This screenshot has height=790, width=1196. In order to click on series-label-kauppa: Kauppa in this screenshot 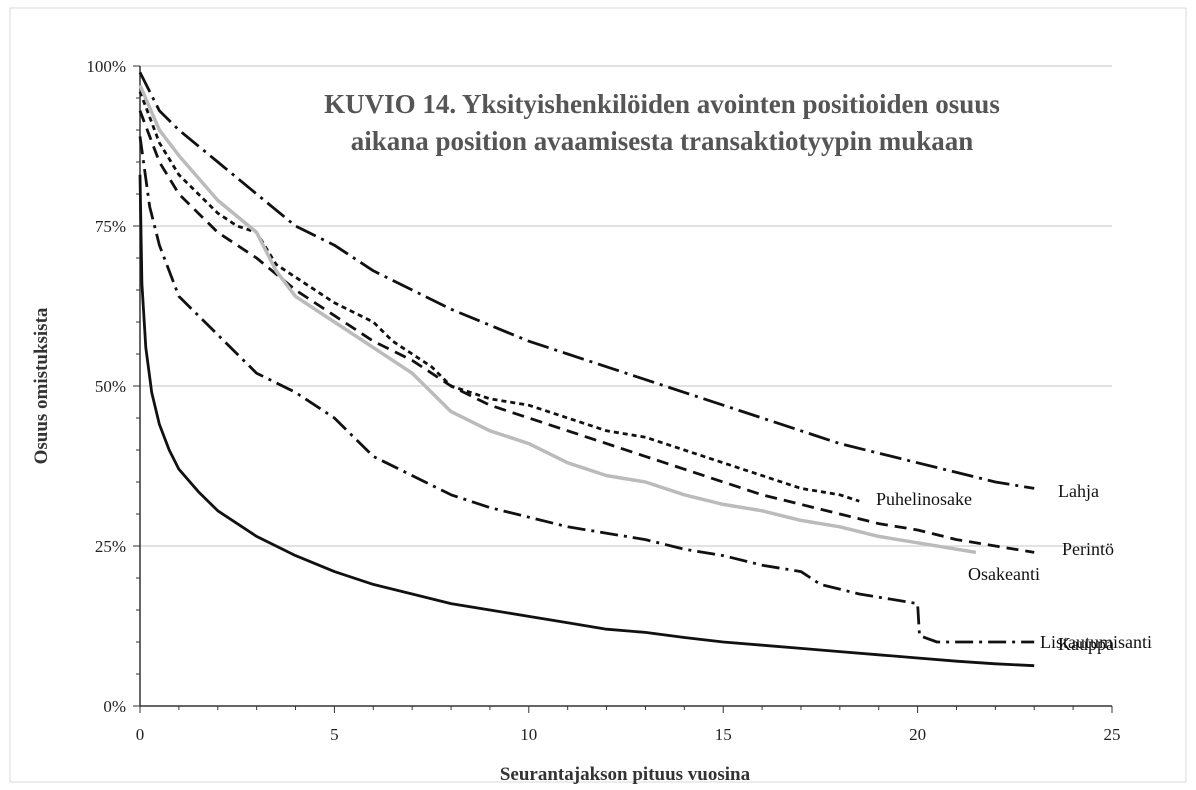, I will do `click(1086, 644)`.